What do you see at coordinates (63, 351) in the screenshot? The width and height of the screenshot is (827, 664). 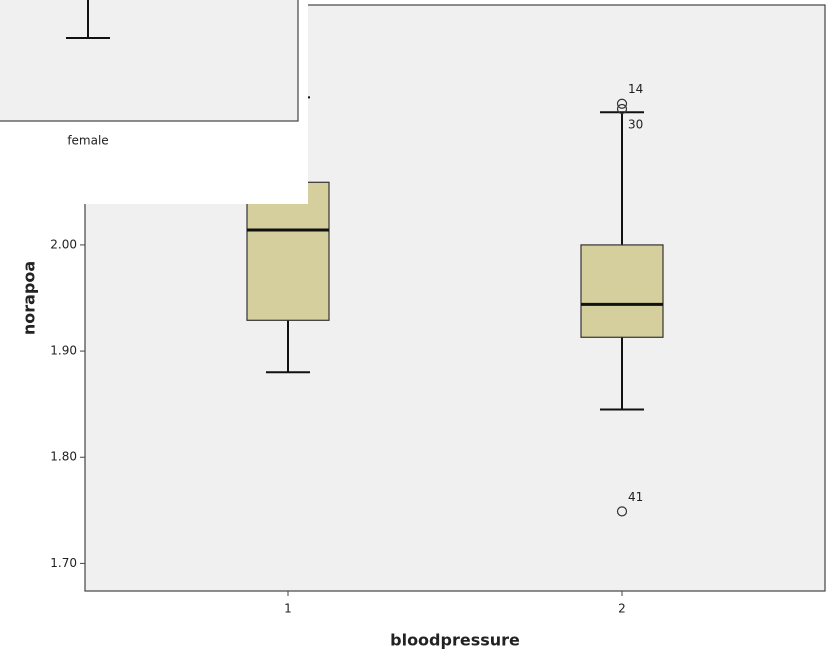 I see `y-tick-label: 1.90` at bounding box center [63, 351].